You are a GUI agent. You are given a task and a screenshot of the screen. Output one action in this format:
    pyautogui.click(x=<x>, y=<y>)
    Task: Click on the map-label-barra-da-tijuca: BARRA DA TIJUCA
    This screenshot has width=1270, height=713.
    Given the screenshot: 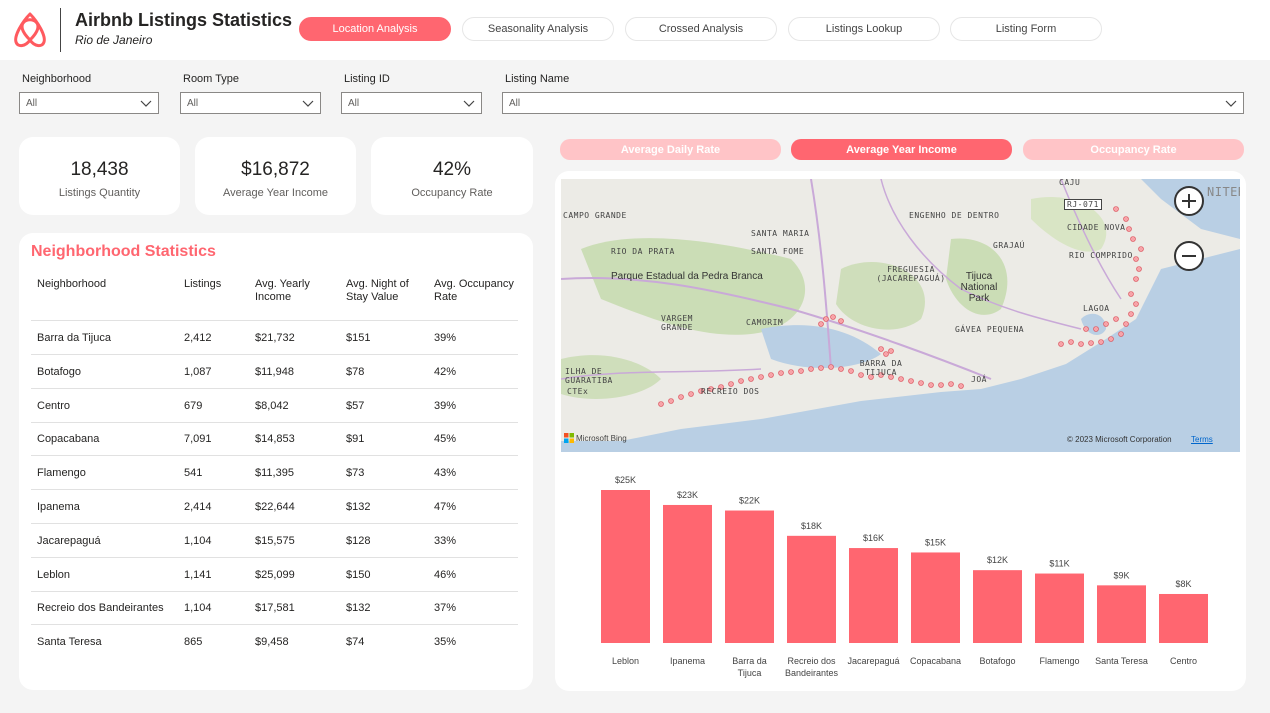 What is the action you would take?
    pyautogui.click(x=881, y=368)
    